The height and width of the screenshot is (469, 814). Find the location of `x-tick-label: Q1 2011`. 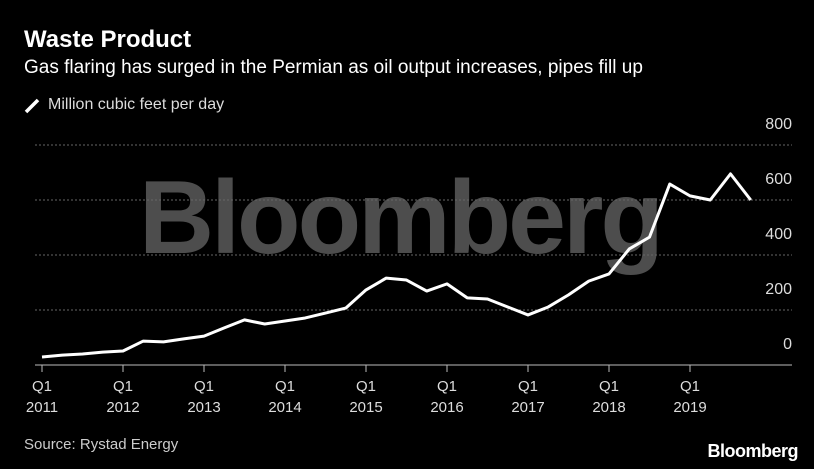

x-tick-label: Q1 2011 is located at coordinates (42, 397).